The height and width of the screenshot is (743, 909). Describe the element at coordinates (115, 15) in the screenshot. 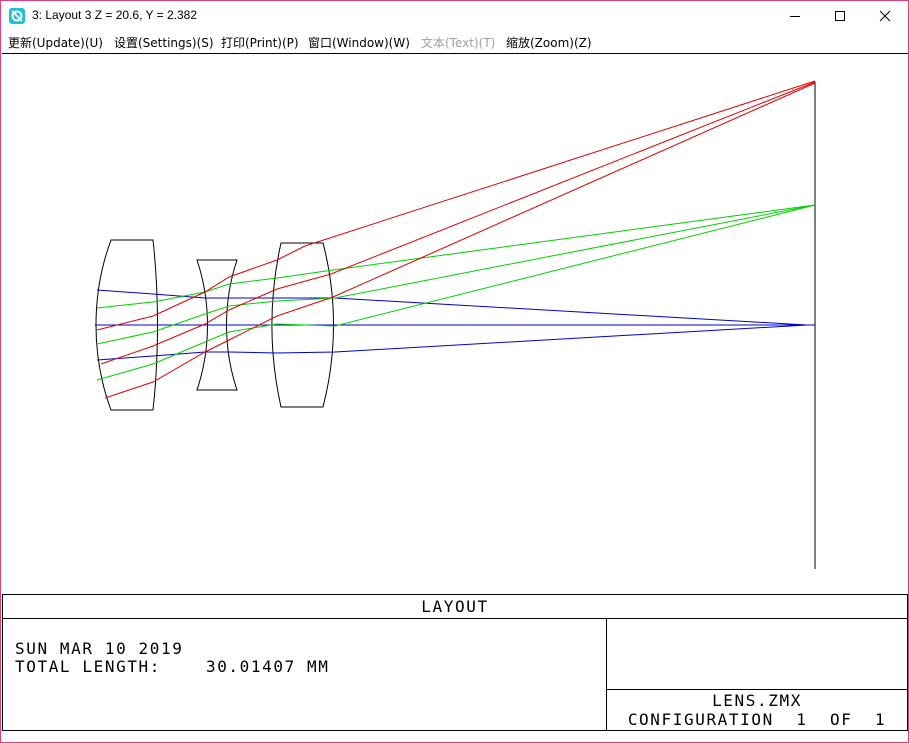

I see `window-title: 3: Layout 3 Z = 20.6, Y = 2.382` at that location.